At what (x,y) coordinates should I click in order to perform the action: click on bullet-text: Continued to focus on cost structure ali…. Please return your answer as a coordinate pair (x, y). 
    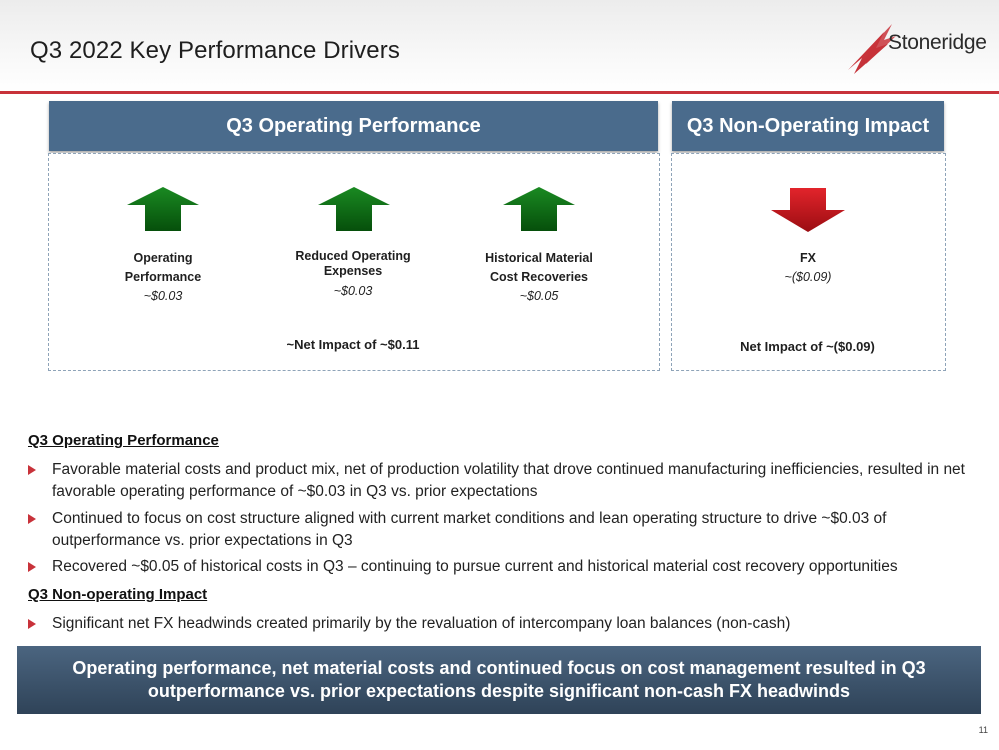
    Looking at the image, I should click on (469, 529).